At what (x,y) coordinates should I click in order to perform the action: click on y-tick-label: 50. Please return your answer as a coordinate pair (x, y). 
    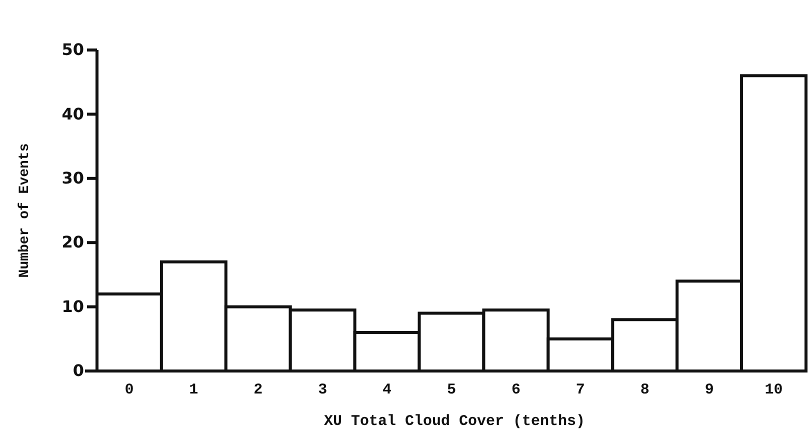
    Looking at the image, I should click on (73, 50).